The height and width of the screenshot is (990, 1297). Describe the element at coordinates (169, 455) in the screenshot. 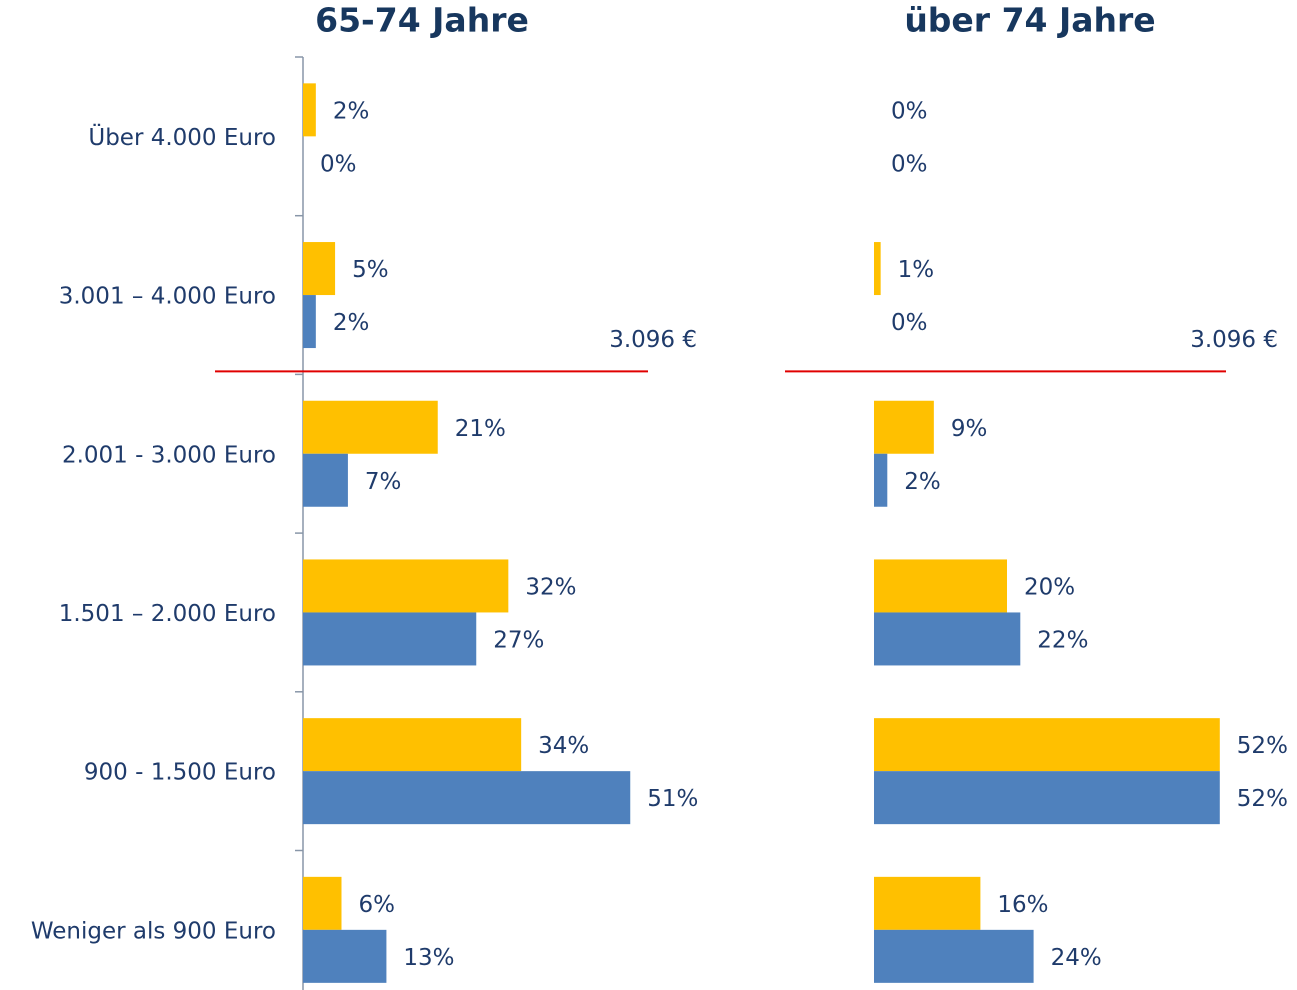

I see `category-label: 2.001 - 3.000 Euro` at that location.